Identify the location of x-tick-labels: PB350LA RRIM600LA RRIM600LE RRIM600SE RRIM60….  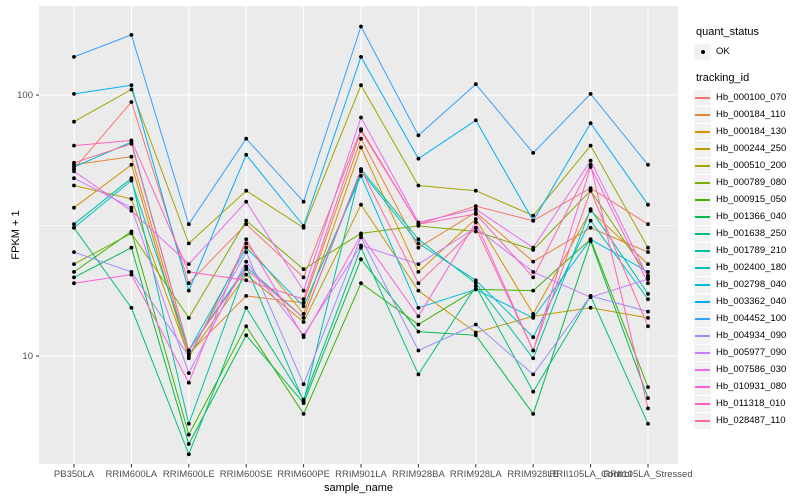
(373, 474).